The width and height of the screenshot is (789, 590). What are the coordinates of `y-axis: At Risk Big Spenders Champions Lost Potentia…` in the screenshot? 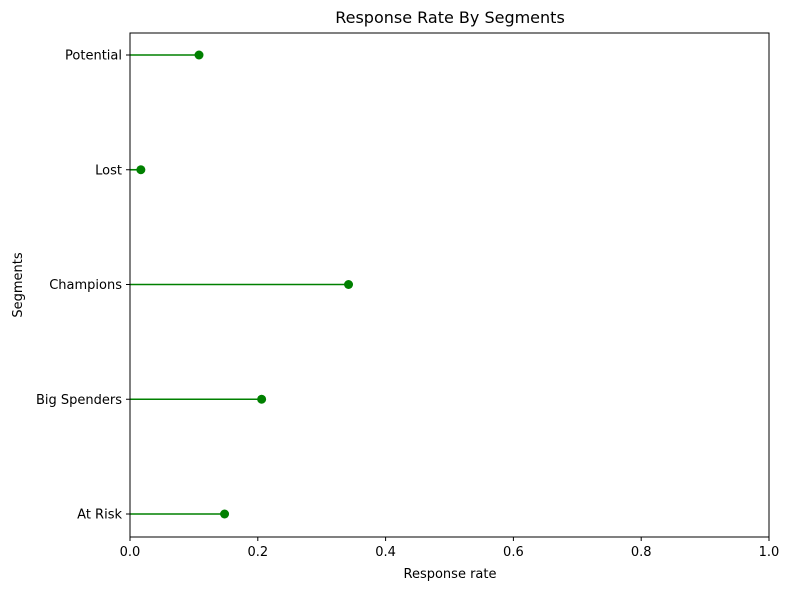 It's located at (83, 286).